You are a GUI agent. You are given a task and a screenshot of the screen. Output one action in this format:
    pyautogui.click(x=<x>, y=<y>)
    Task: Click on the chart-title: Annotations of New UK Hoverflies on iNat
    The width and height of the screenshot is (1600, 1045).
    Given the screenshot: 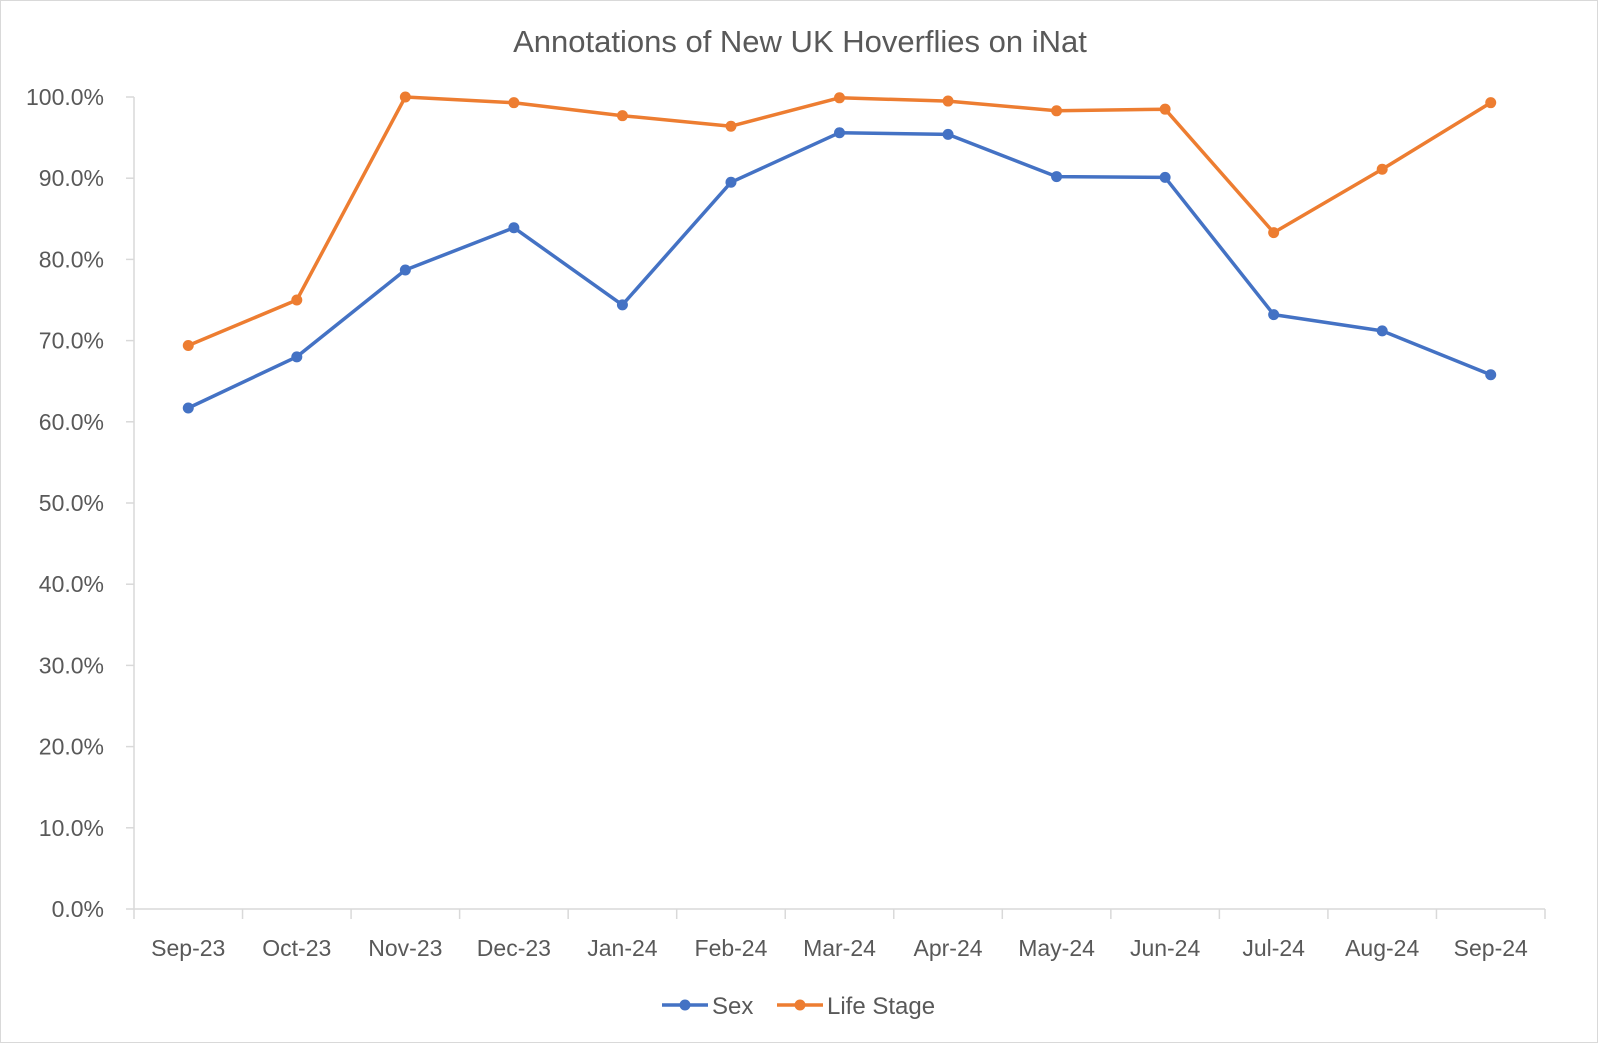 What is the action you would take?
    pyautogui.click(x=800, y=41)
    